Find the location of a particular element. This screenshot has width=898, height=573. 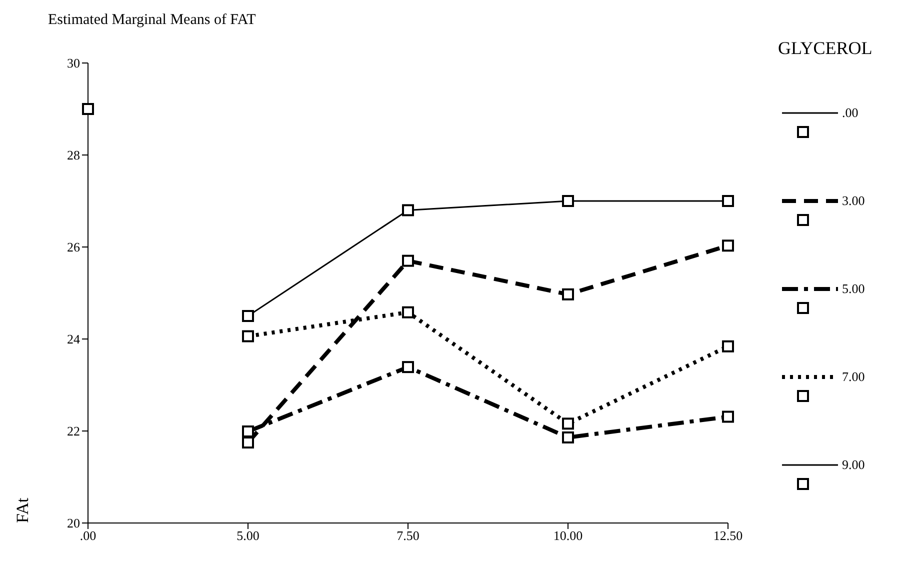

legend-title: GLYCEROL is located at coordinates (826, 48).